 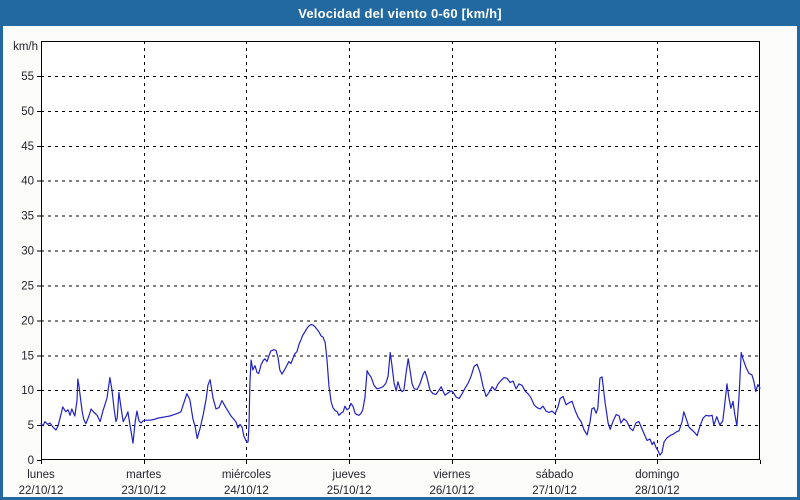 What do you see at coordinates (41, 491) in the screenshot?
I see `day-date-label: 22/10/12` at bounding box center [41, 491].